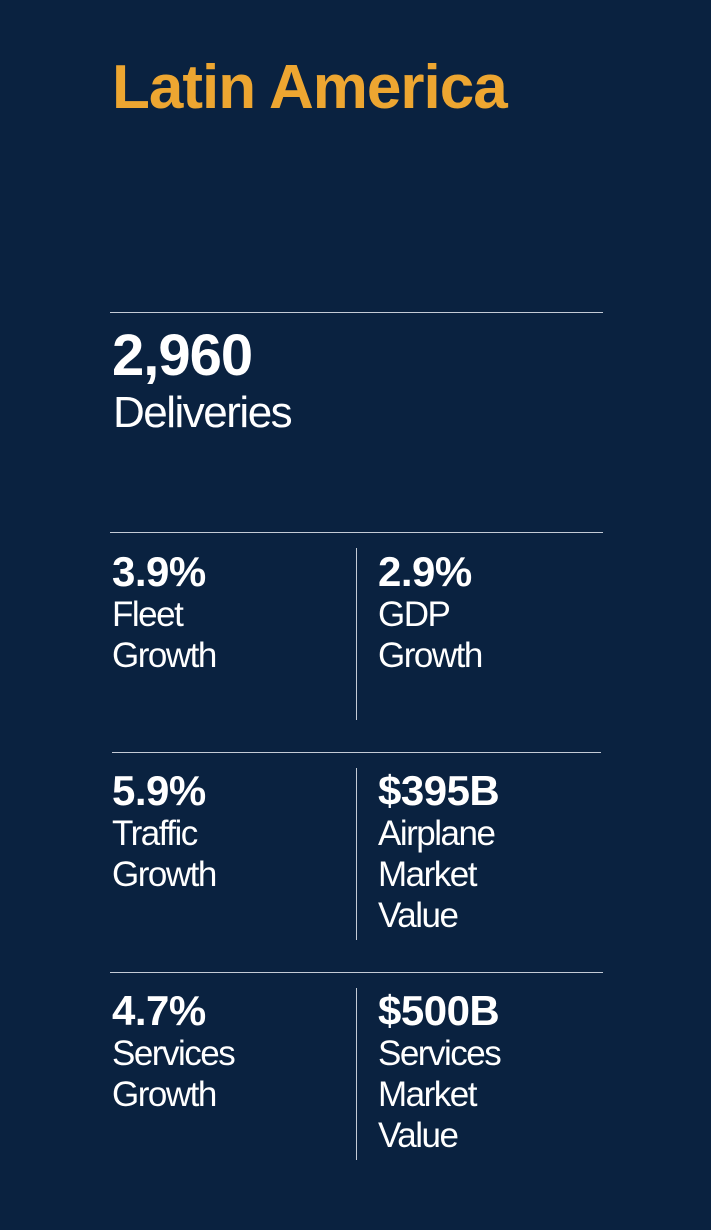 The width and height of the screenshot is (711, 1230). Describe the element at coordinates (203, 412) in the screenshot. I see `deliveries-label: Deliveries` at that location.